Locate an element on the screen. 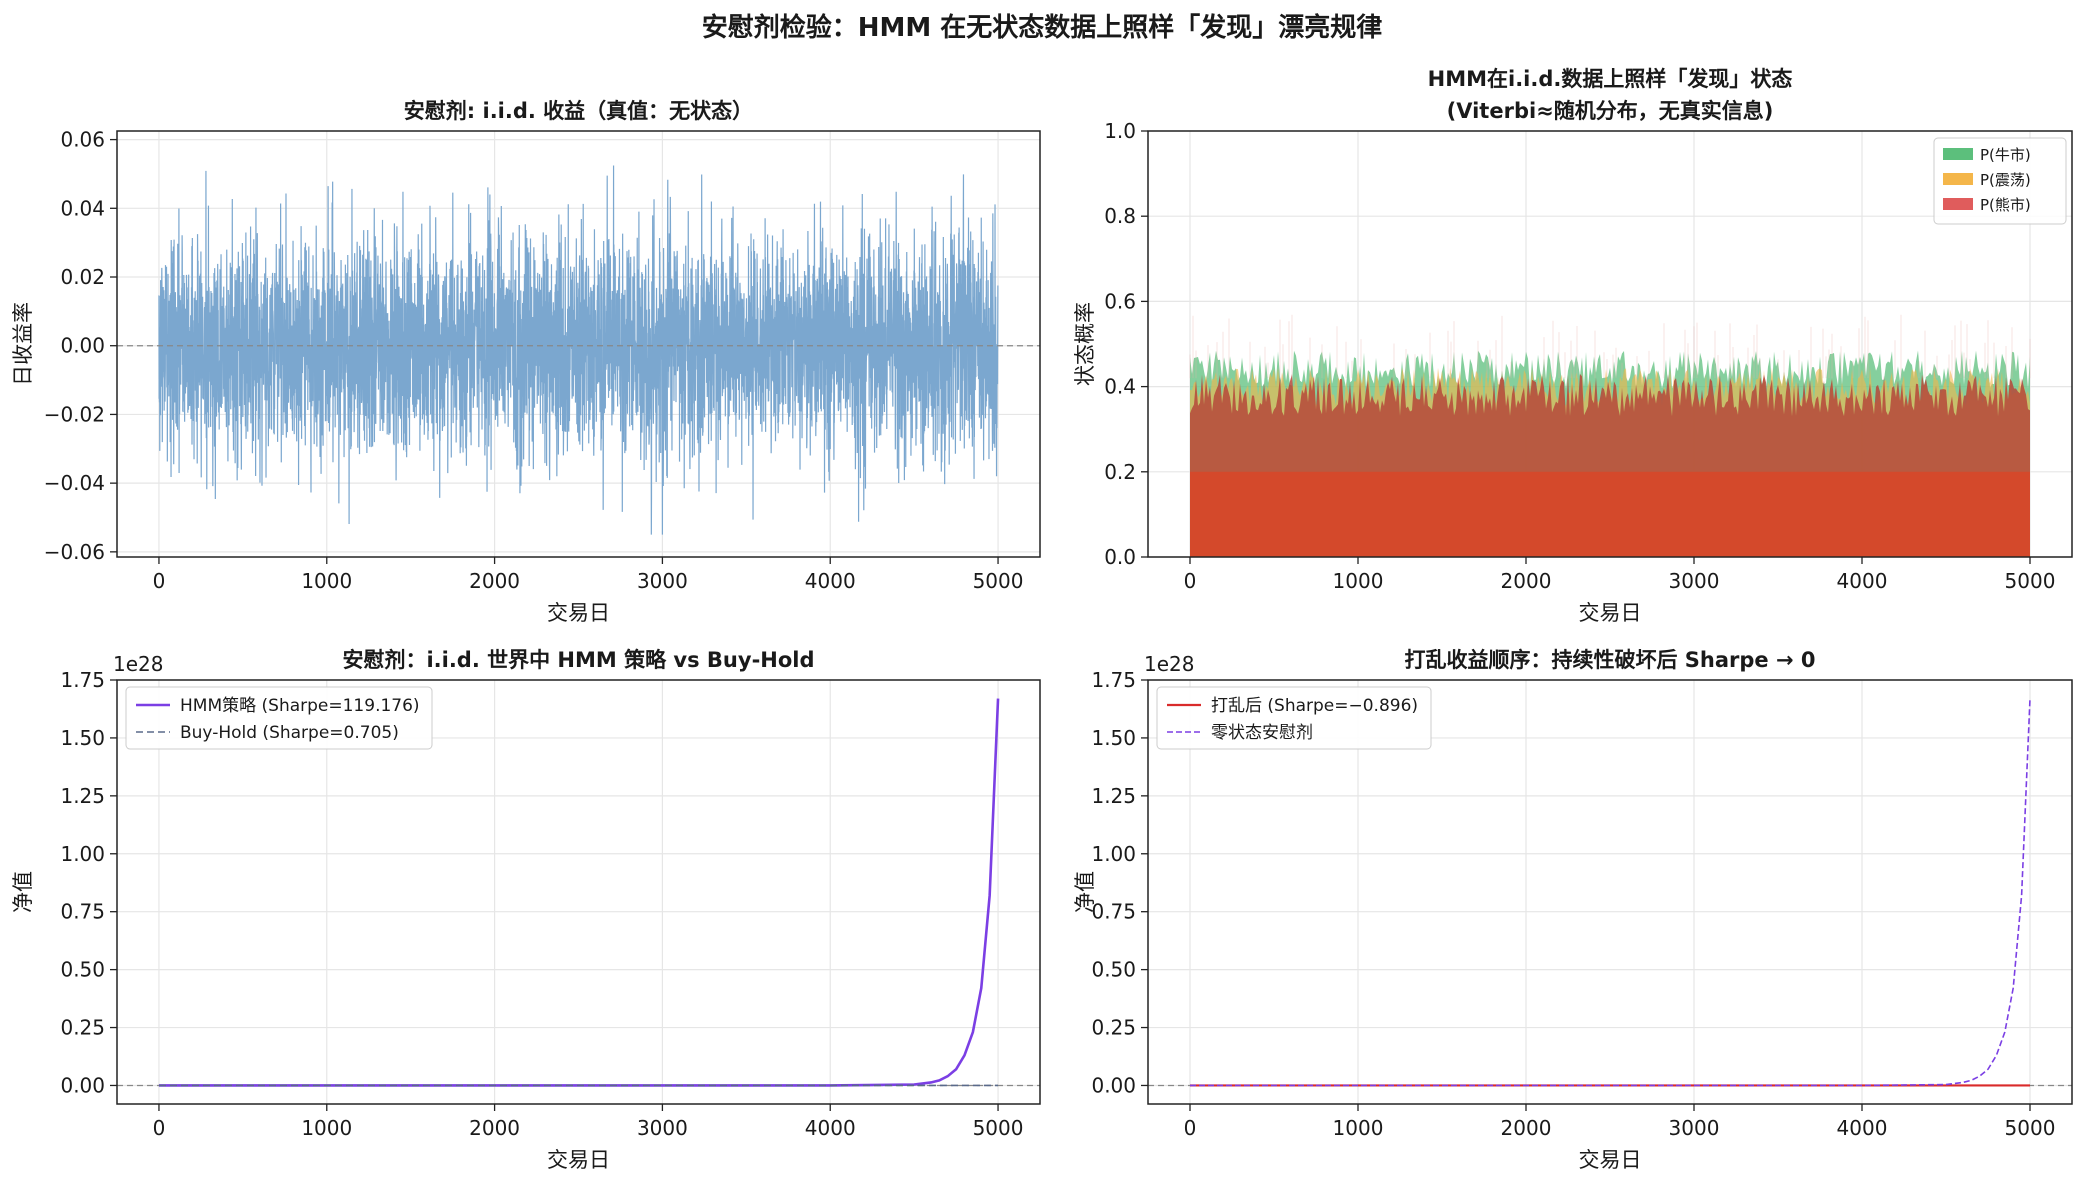 Image resolution: width=2085 pixels, height=1183 pixels. returns-series-line is located at coordinates (578, 350).